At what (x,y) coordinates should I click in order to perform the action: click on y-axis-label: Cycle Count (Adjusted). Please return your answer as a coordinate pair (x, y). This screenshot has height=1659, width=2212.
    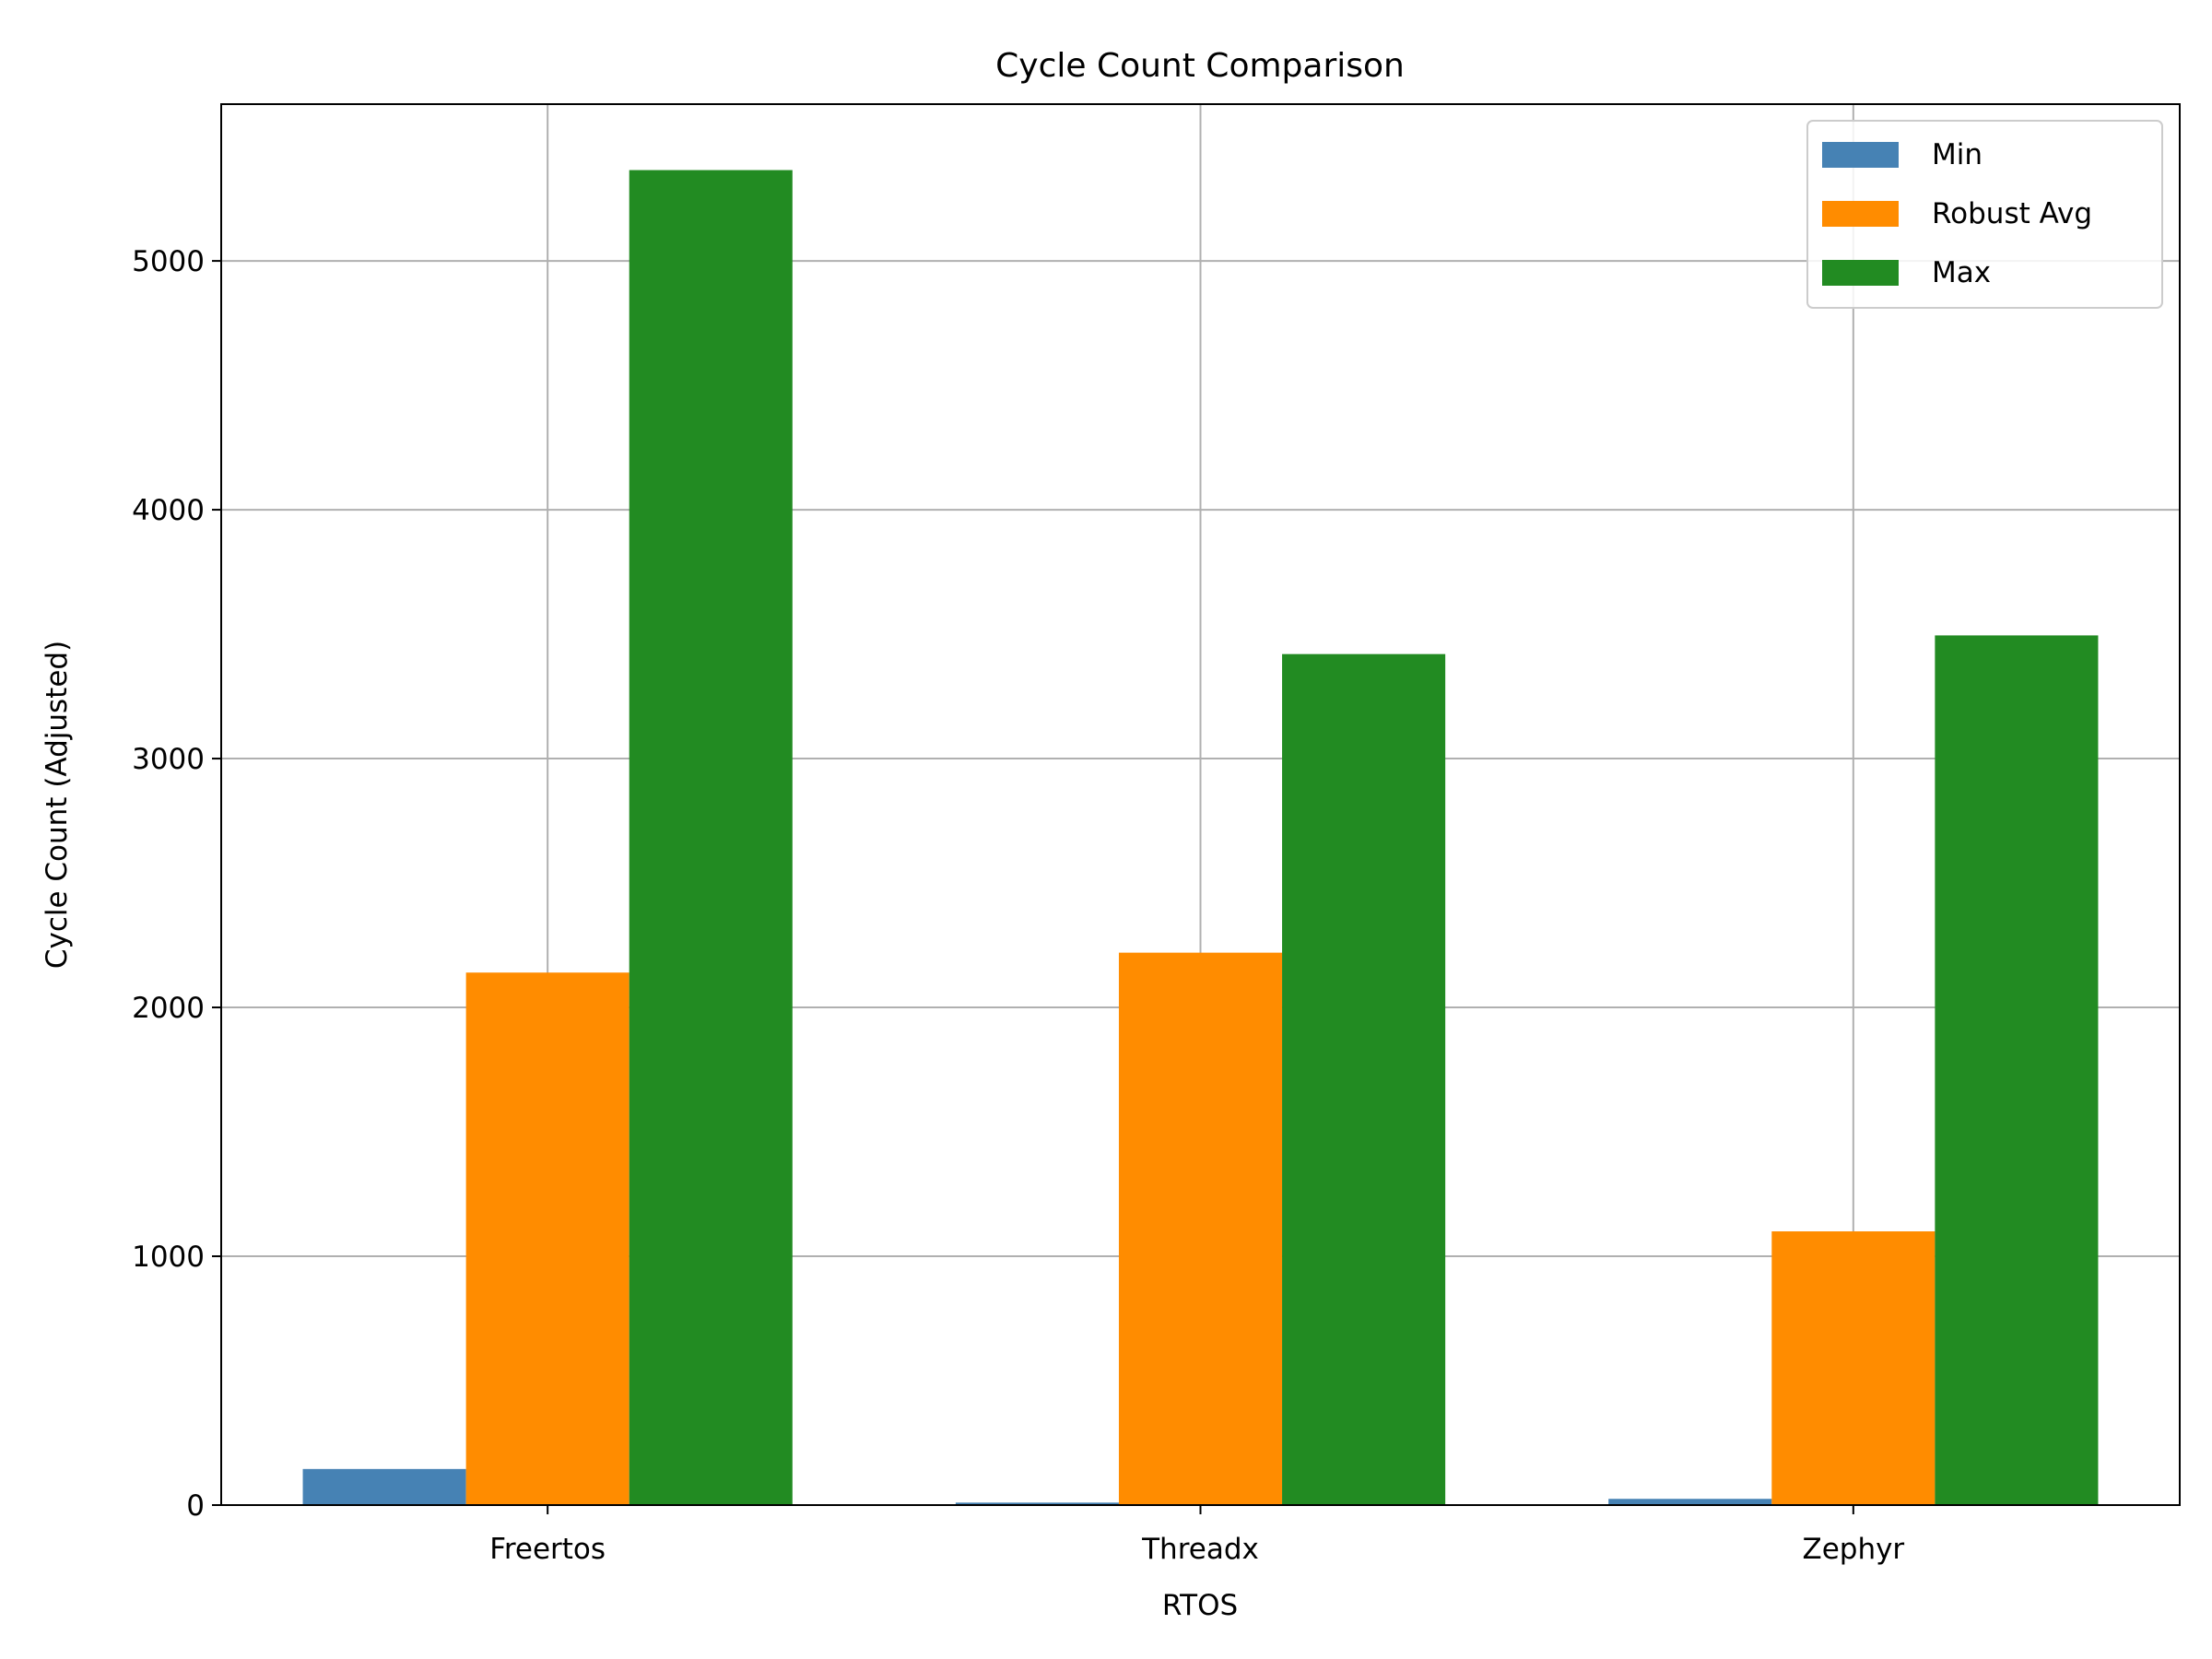
    Looking at the image, I should click on (57, 805).